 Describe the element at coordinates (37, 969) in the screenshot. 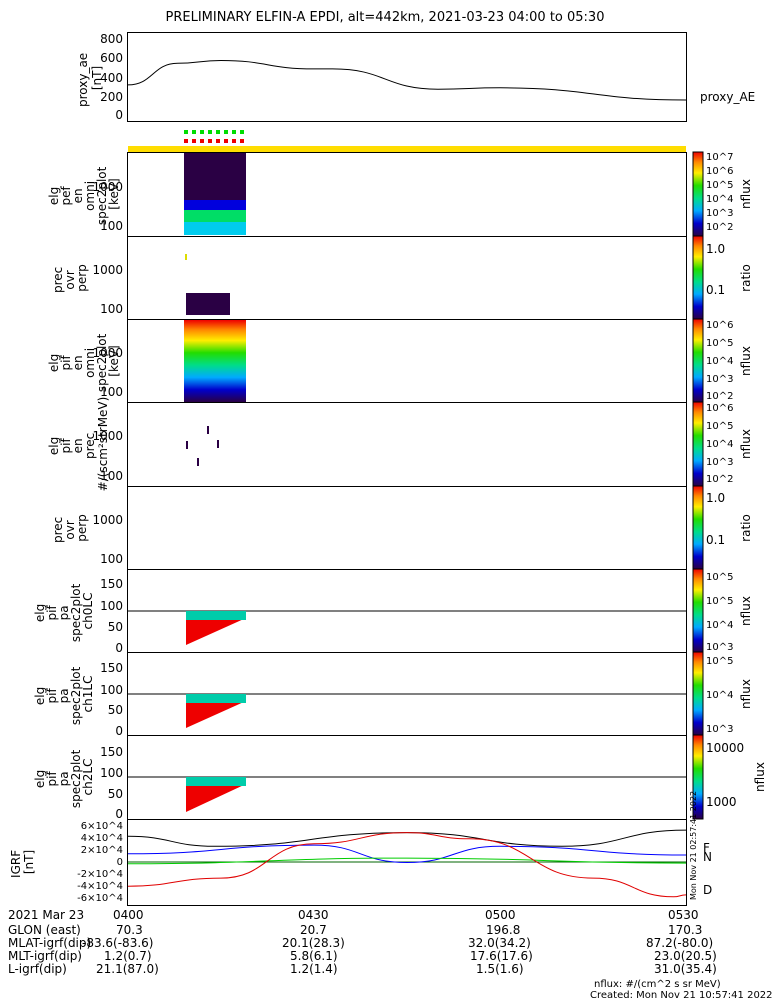

I see `ephem-label: L-igrf(dip)` at that location.